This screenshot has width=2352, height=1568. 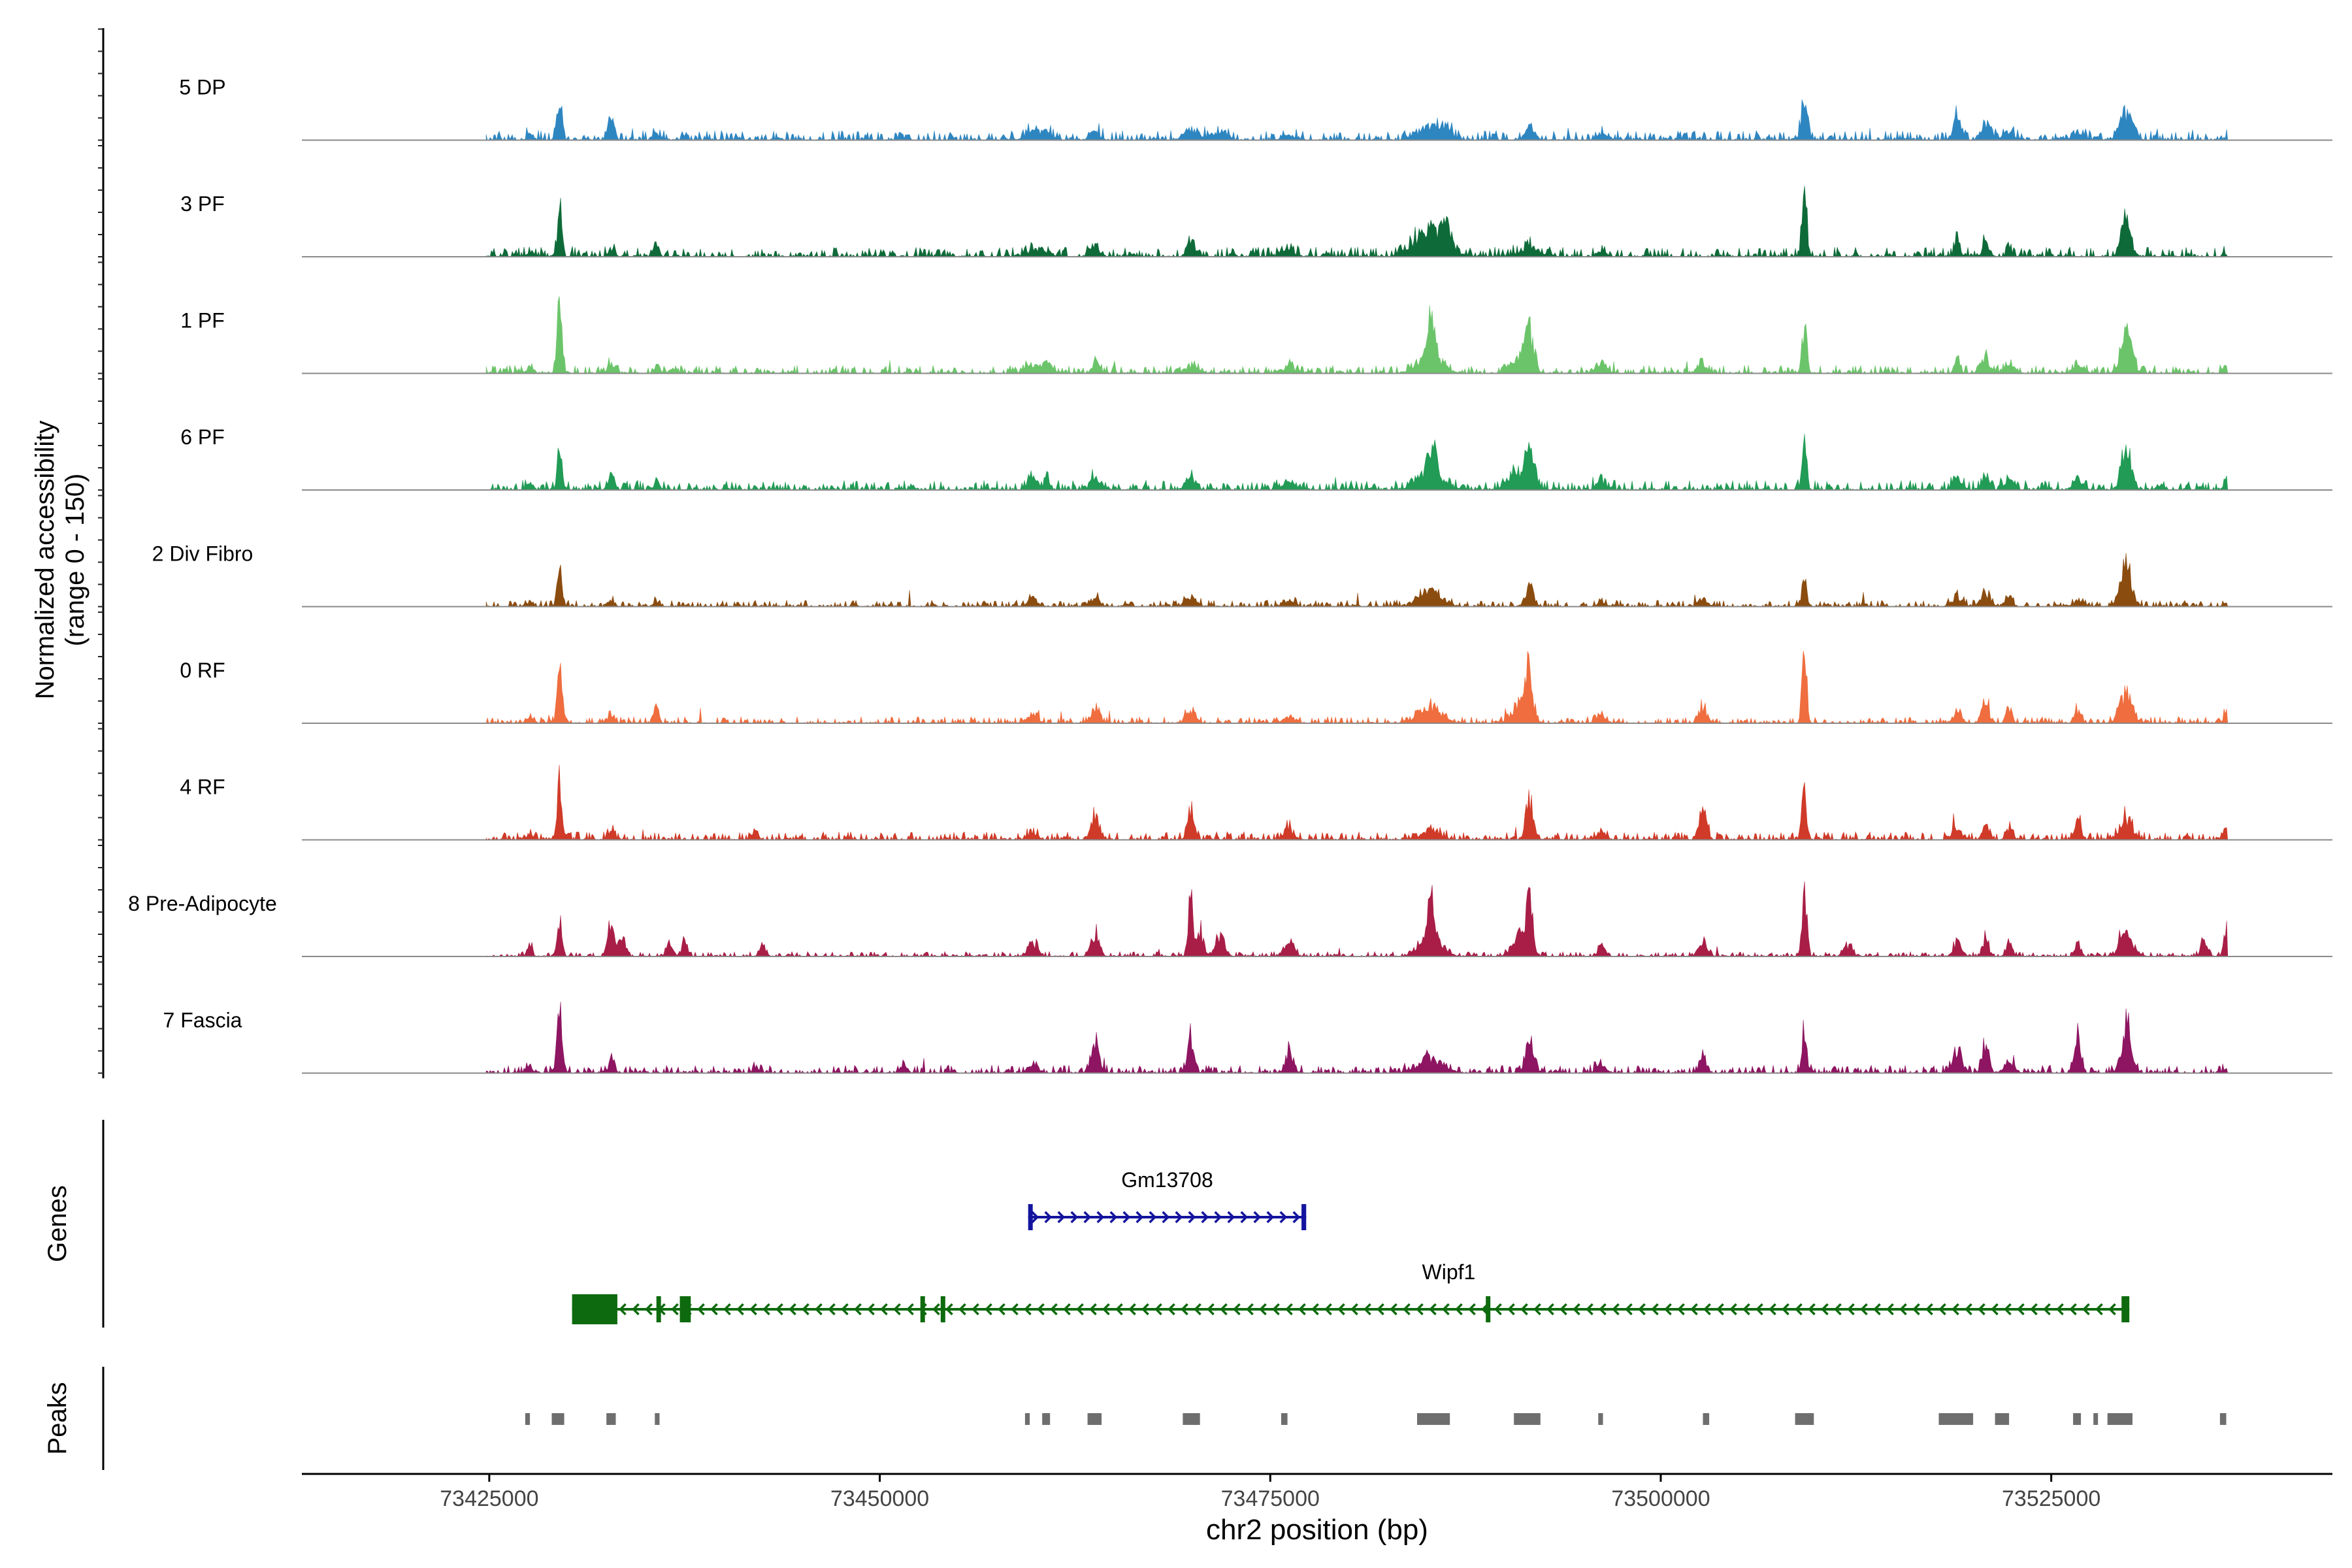 I want to click on track-label: 2 Div Fibro, so click(x=202, y=554).